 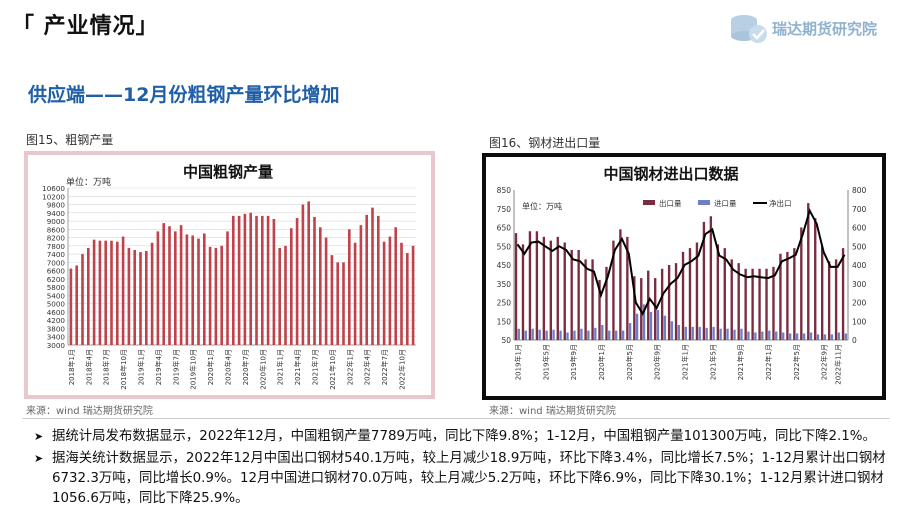 What do you see at coordinates (629, 362) in the screenshot?
I see `x-tick-label: 2020年5月` at bounding box center [629, 362].